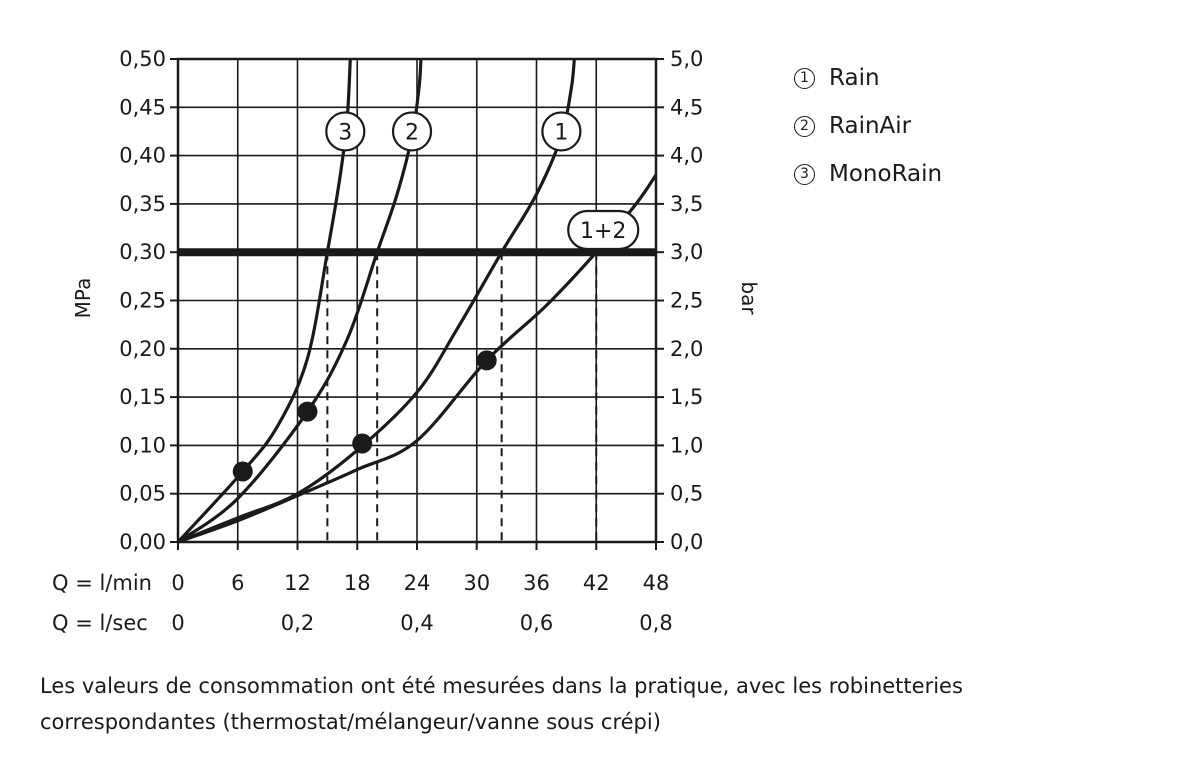 This screenshot has width=1200, height=765. What do you see at coordinates (142, 156) in the screenshot?
I see `y-left-tick-label: 0,40` at bounding box center [142, 156].